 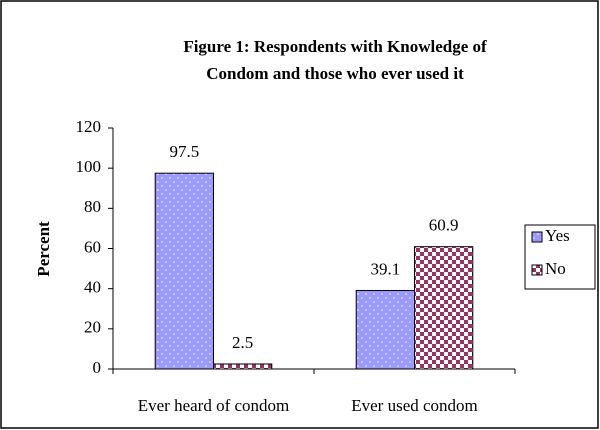 I want to click on y-tick-label: 60, so click(x=92, y=246).